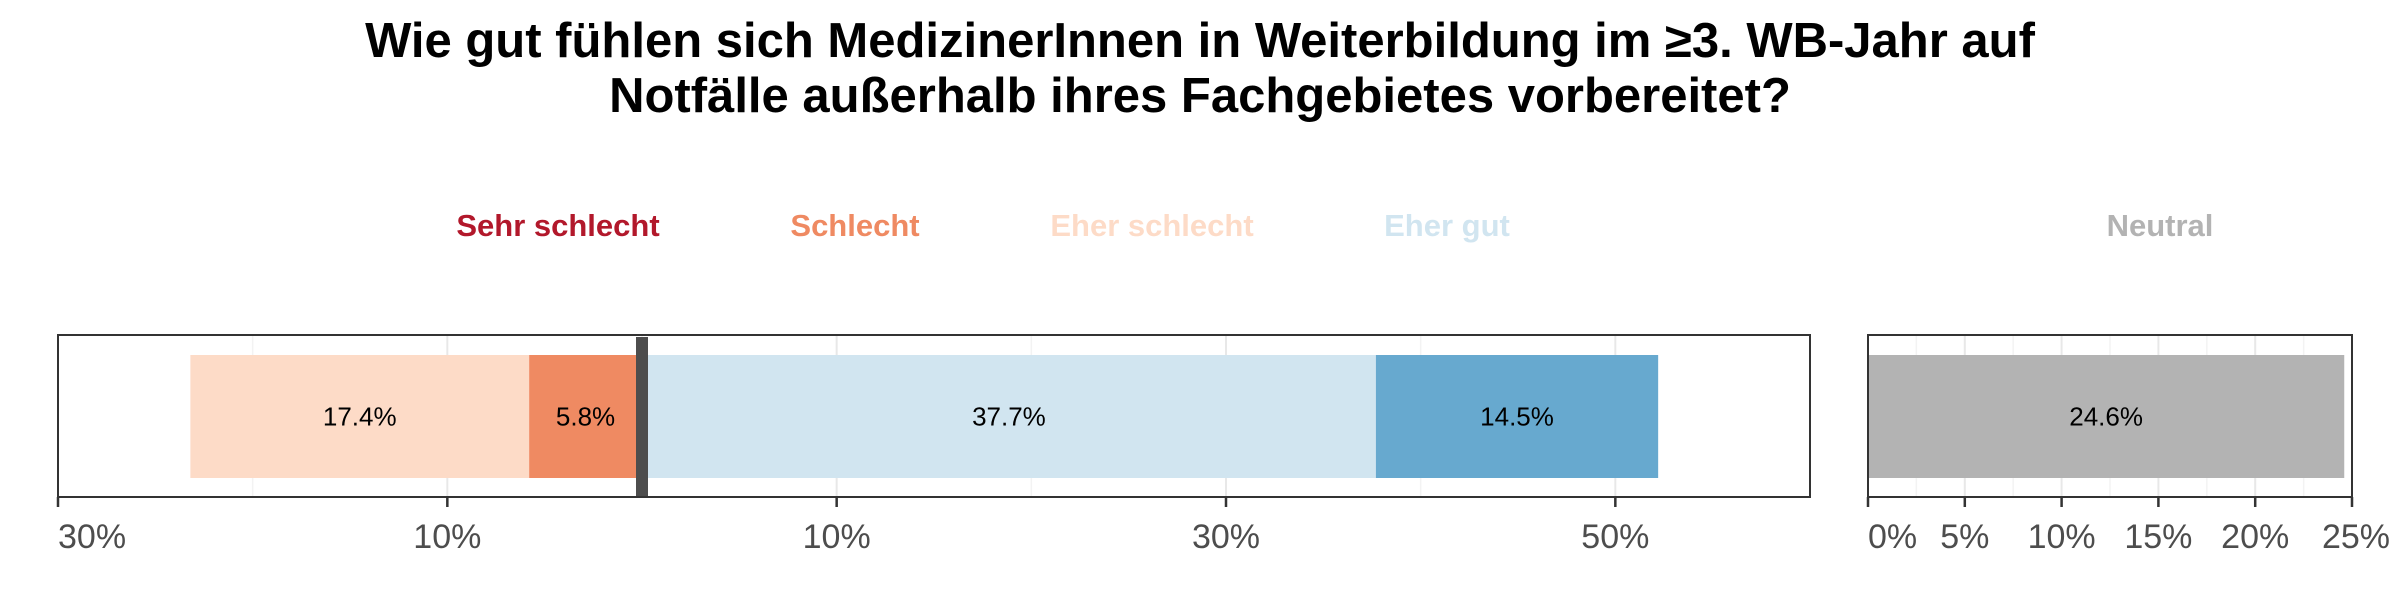 Image resolution: width=2400 pixels, height=600 pixels. What do you see at coordinates (2255, 537) in the screenshot?
I see `x-tick-label: 20%` at bounding box center [2255, 537].